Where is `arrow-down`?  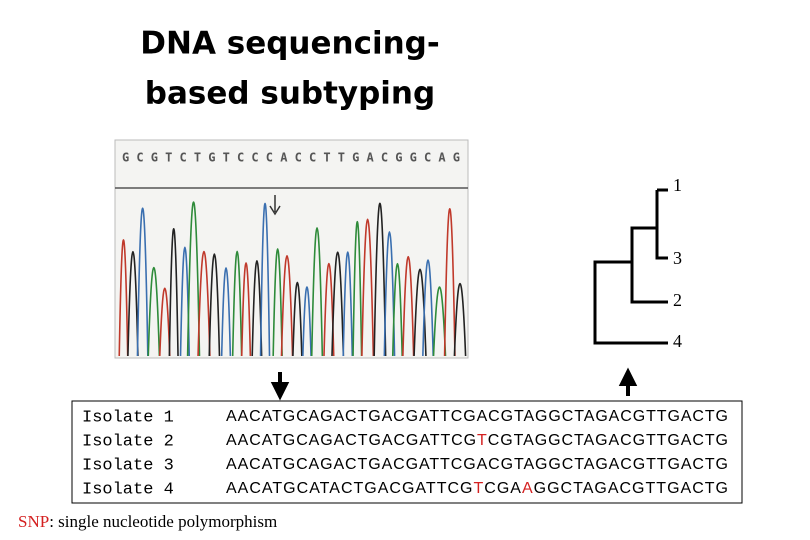 arrow-down is located at coordinates (280, 386).